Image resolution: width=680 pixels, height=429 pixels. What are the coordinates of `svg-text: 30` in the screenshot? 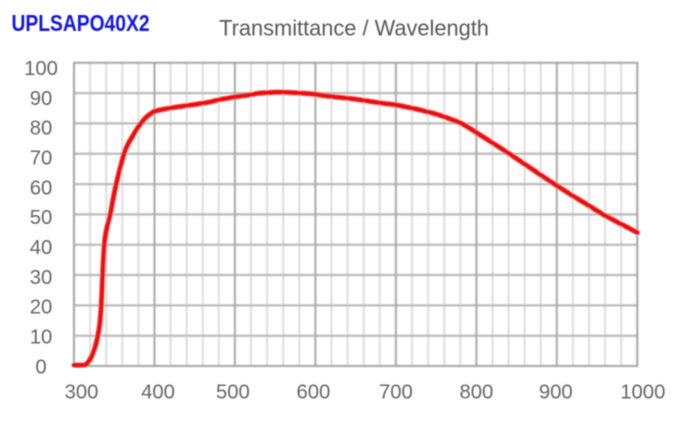 It's located at (41, 278).